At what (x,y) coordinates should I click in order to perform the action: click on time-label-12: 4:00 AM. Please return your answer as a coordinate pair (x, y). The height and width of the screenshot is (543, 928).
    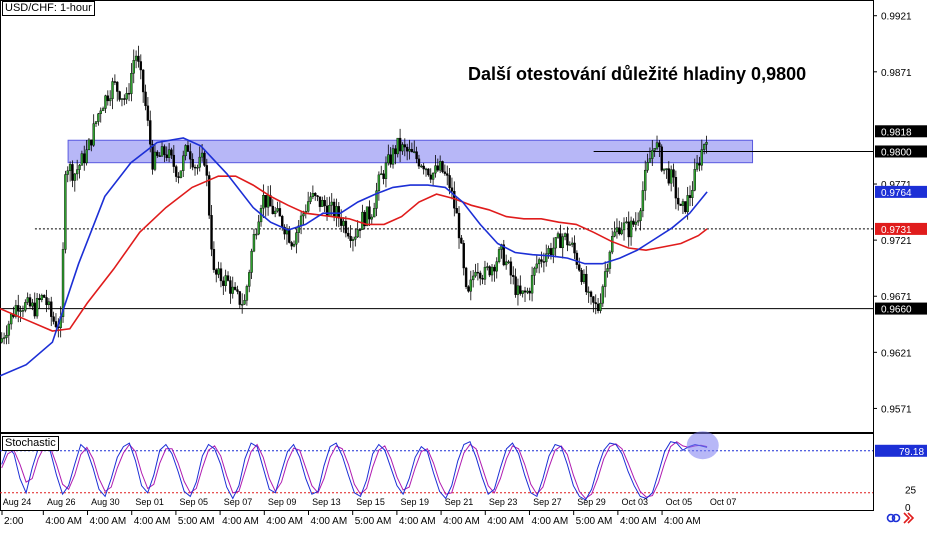
    Looking at the image, I should click on (549, 521).